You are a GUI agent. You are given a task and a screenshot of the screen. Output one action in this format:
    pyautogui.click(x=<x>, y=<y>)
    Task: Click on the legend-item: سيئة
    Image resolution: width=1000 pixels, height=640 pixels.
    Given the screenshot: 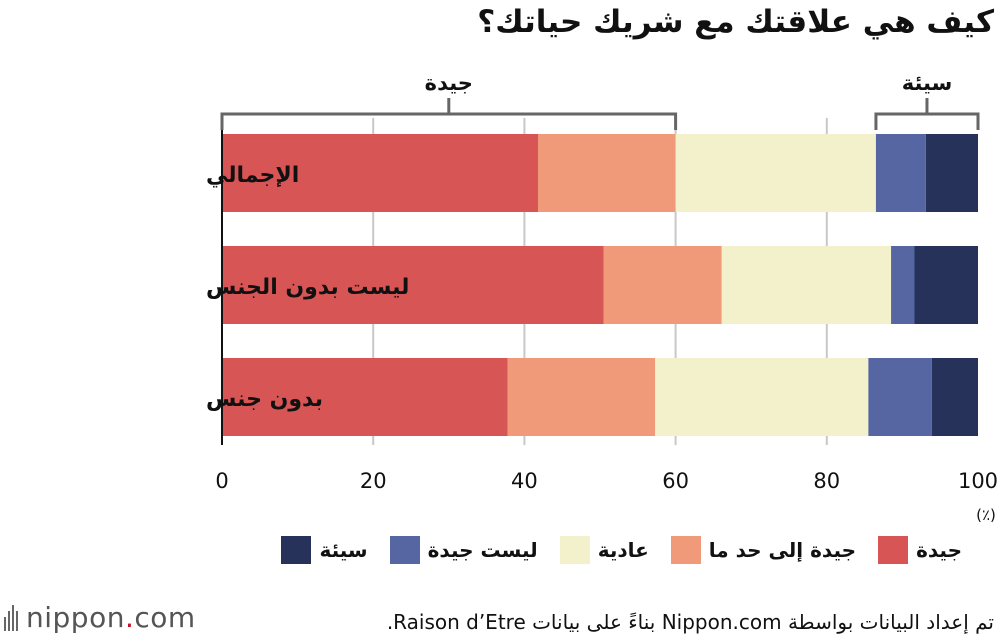 What is the action you would take?
    pyautogui.click(x=324, y=550)
    